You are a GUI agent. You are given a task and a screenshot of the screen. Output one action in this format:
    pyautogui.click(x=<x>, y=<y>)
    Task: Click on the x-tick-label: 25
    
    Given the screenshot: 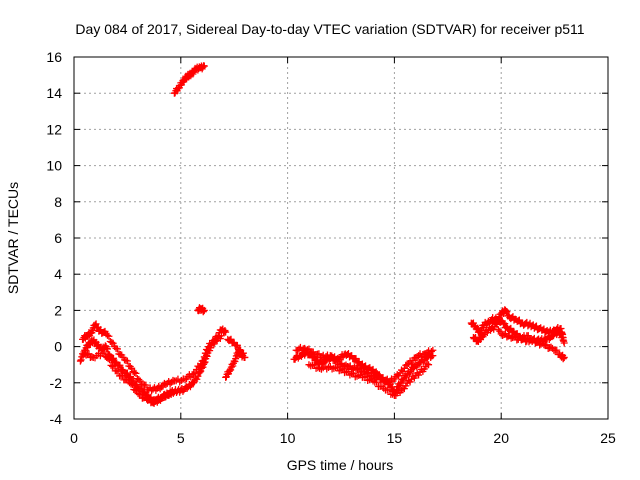 What is the action you would take?
    pyautogui.click(x=608, y=438)
    